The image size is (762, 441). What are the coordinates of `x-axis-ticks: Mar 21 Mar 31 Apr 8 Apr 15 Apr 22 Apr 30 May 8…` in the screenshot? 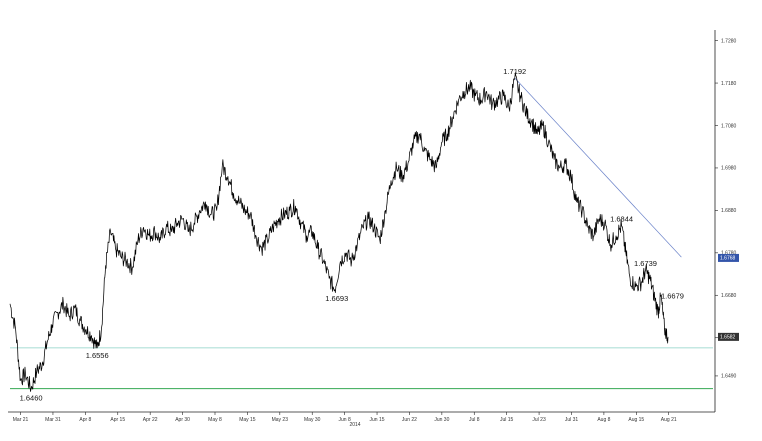 It's located at (345, 417).